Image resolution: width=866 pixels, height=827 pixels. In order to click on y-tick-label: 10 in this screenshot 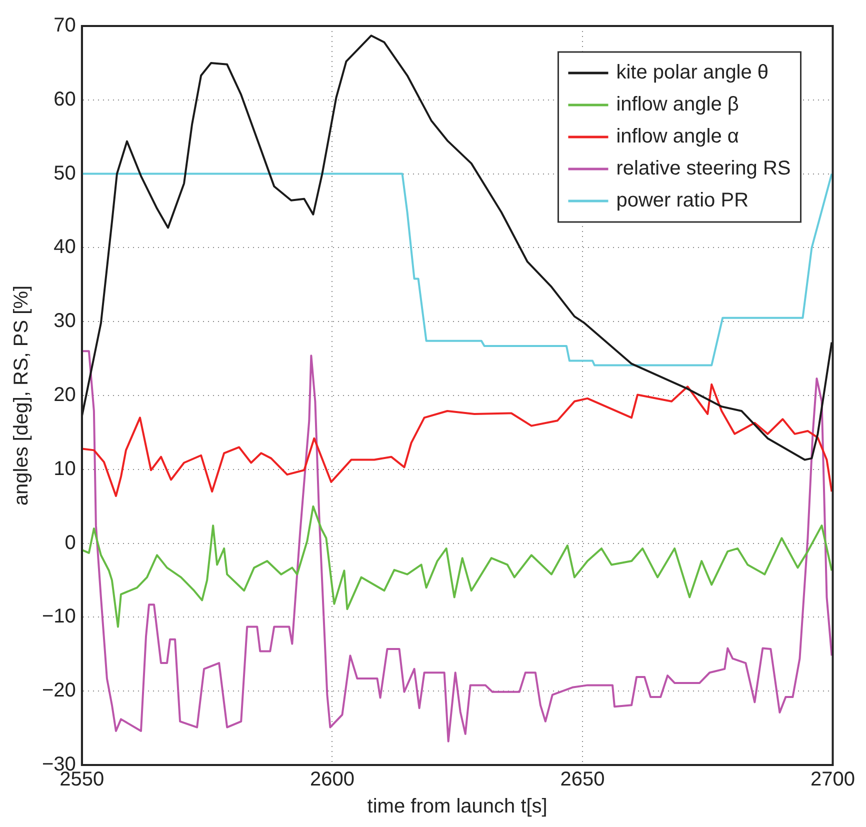, I will do `click(65, 469)`.